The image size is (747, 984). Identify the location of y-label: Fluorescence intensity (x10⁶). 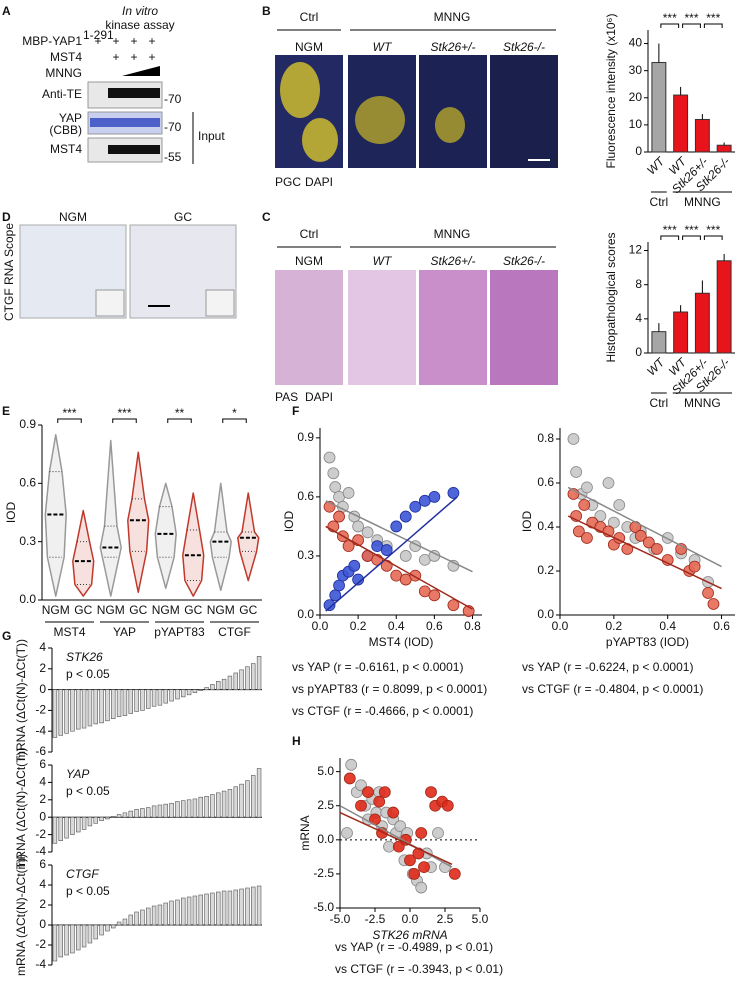
(611, 90).